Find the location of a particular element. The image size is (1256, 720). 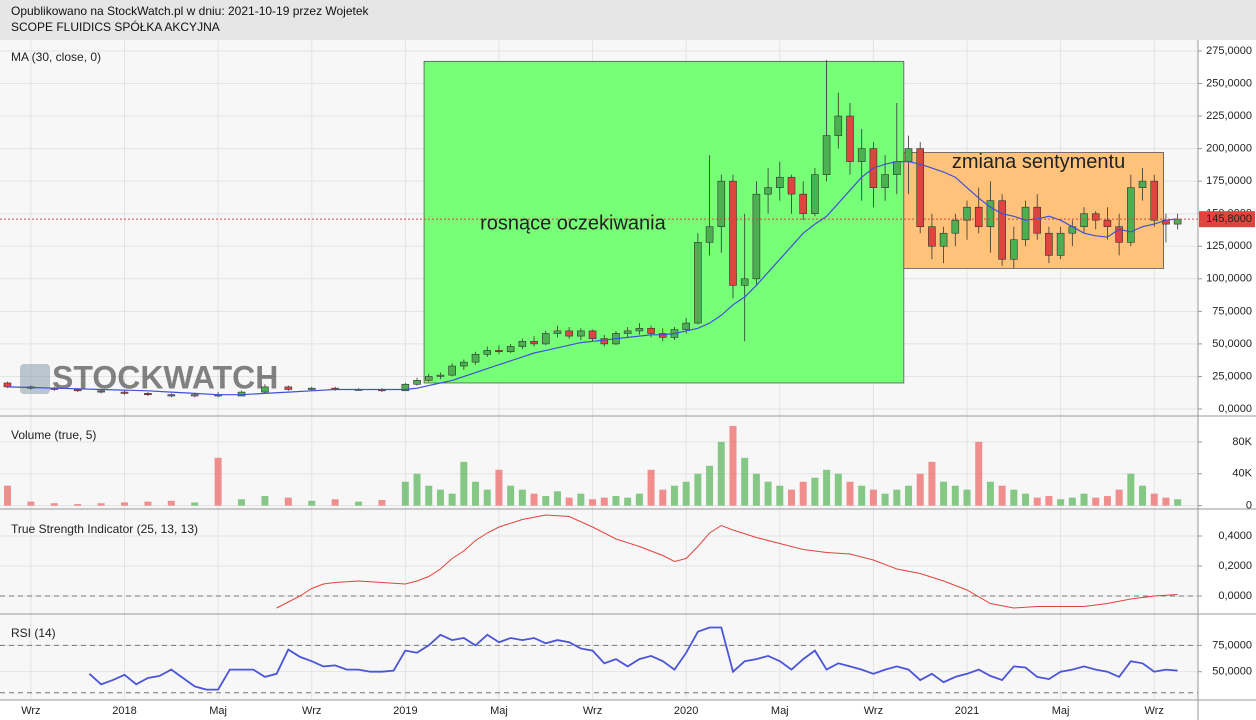

watermark: STOCKWATCH is located at coordinates (165, 377).